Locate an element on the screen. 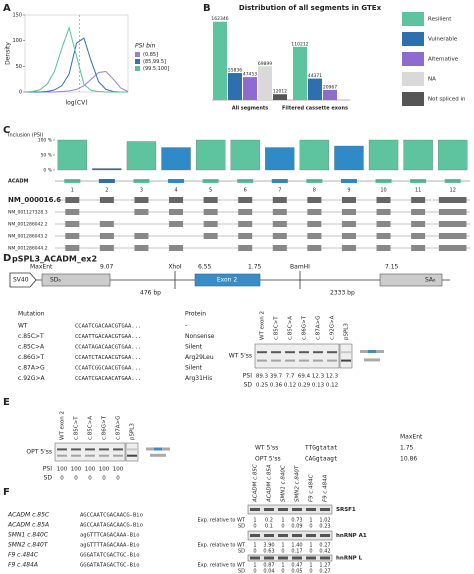 The height and width of the screenshot is (574, 474). site-sequence: CAGgtaagt is located at coordinates (321, 459).